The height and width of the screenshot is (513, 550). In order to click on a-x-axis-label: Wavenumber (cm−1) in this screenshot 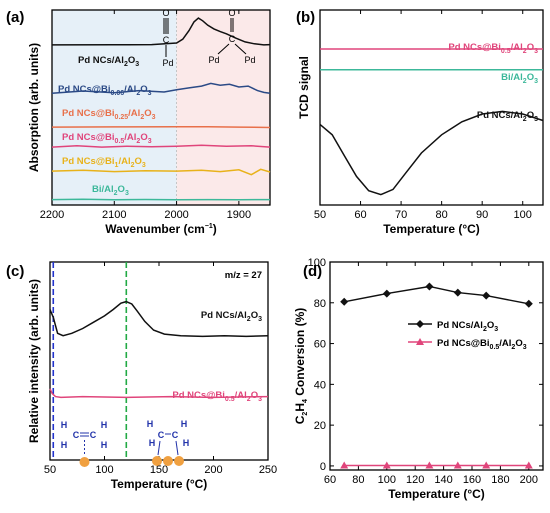, I will do `click(161, 229)`.